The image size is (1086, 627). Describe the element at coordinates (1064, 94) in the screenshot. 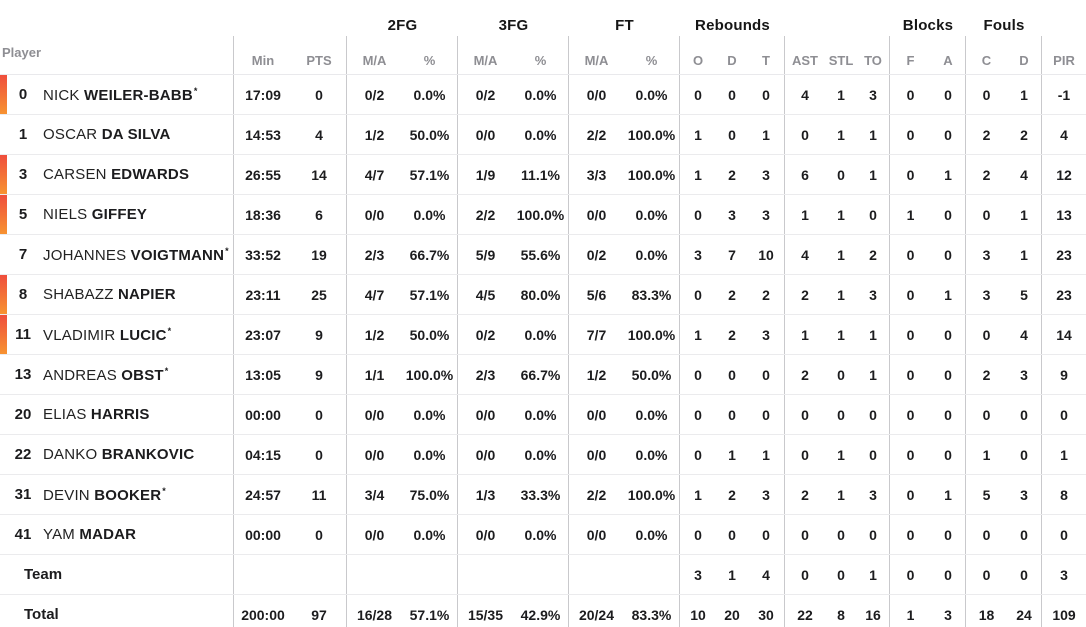

I see `stat-cell-pir: -1` at that location.